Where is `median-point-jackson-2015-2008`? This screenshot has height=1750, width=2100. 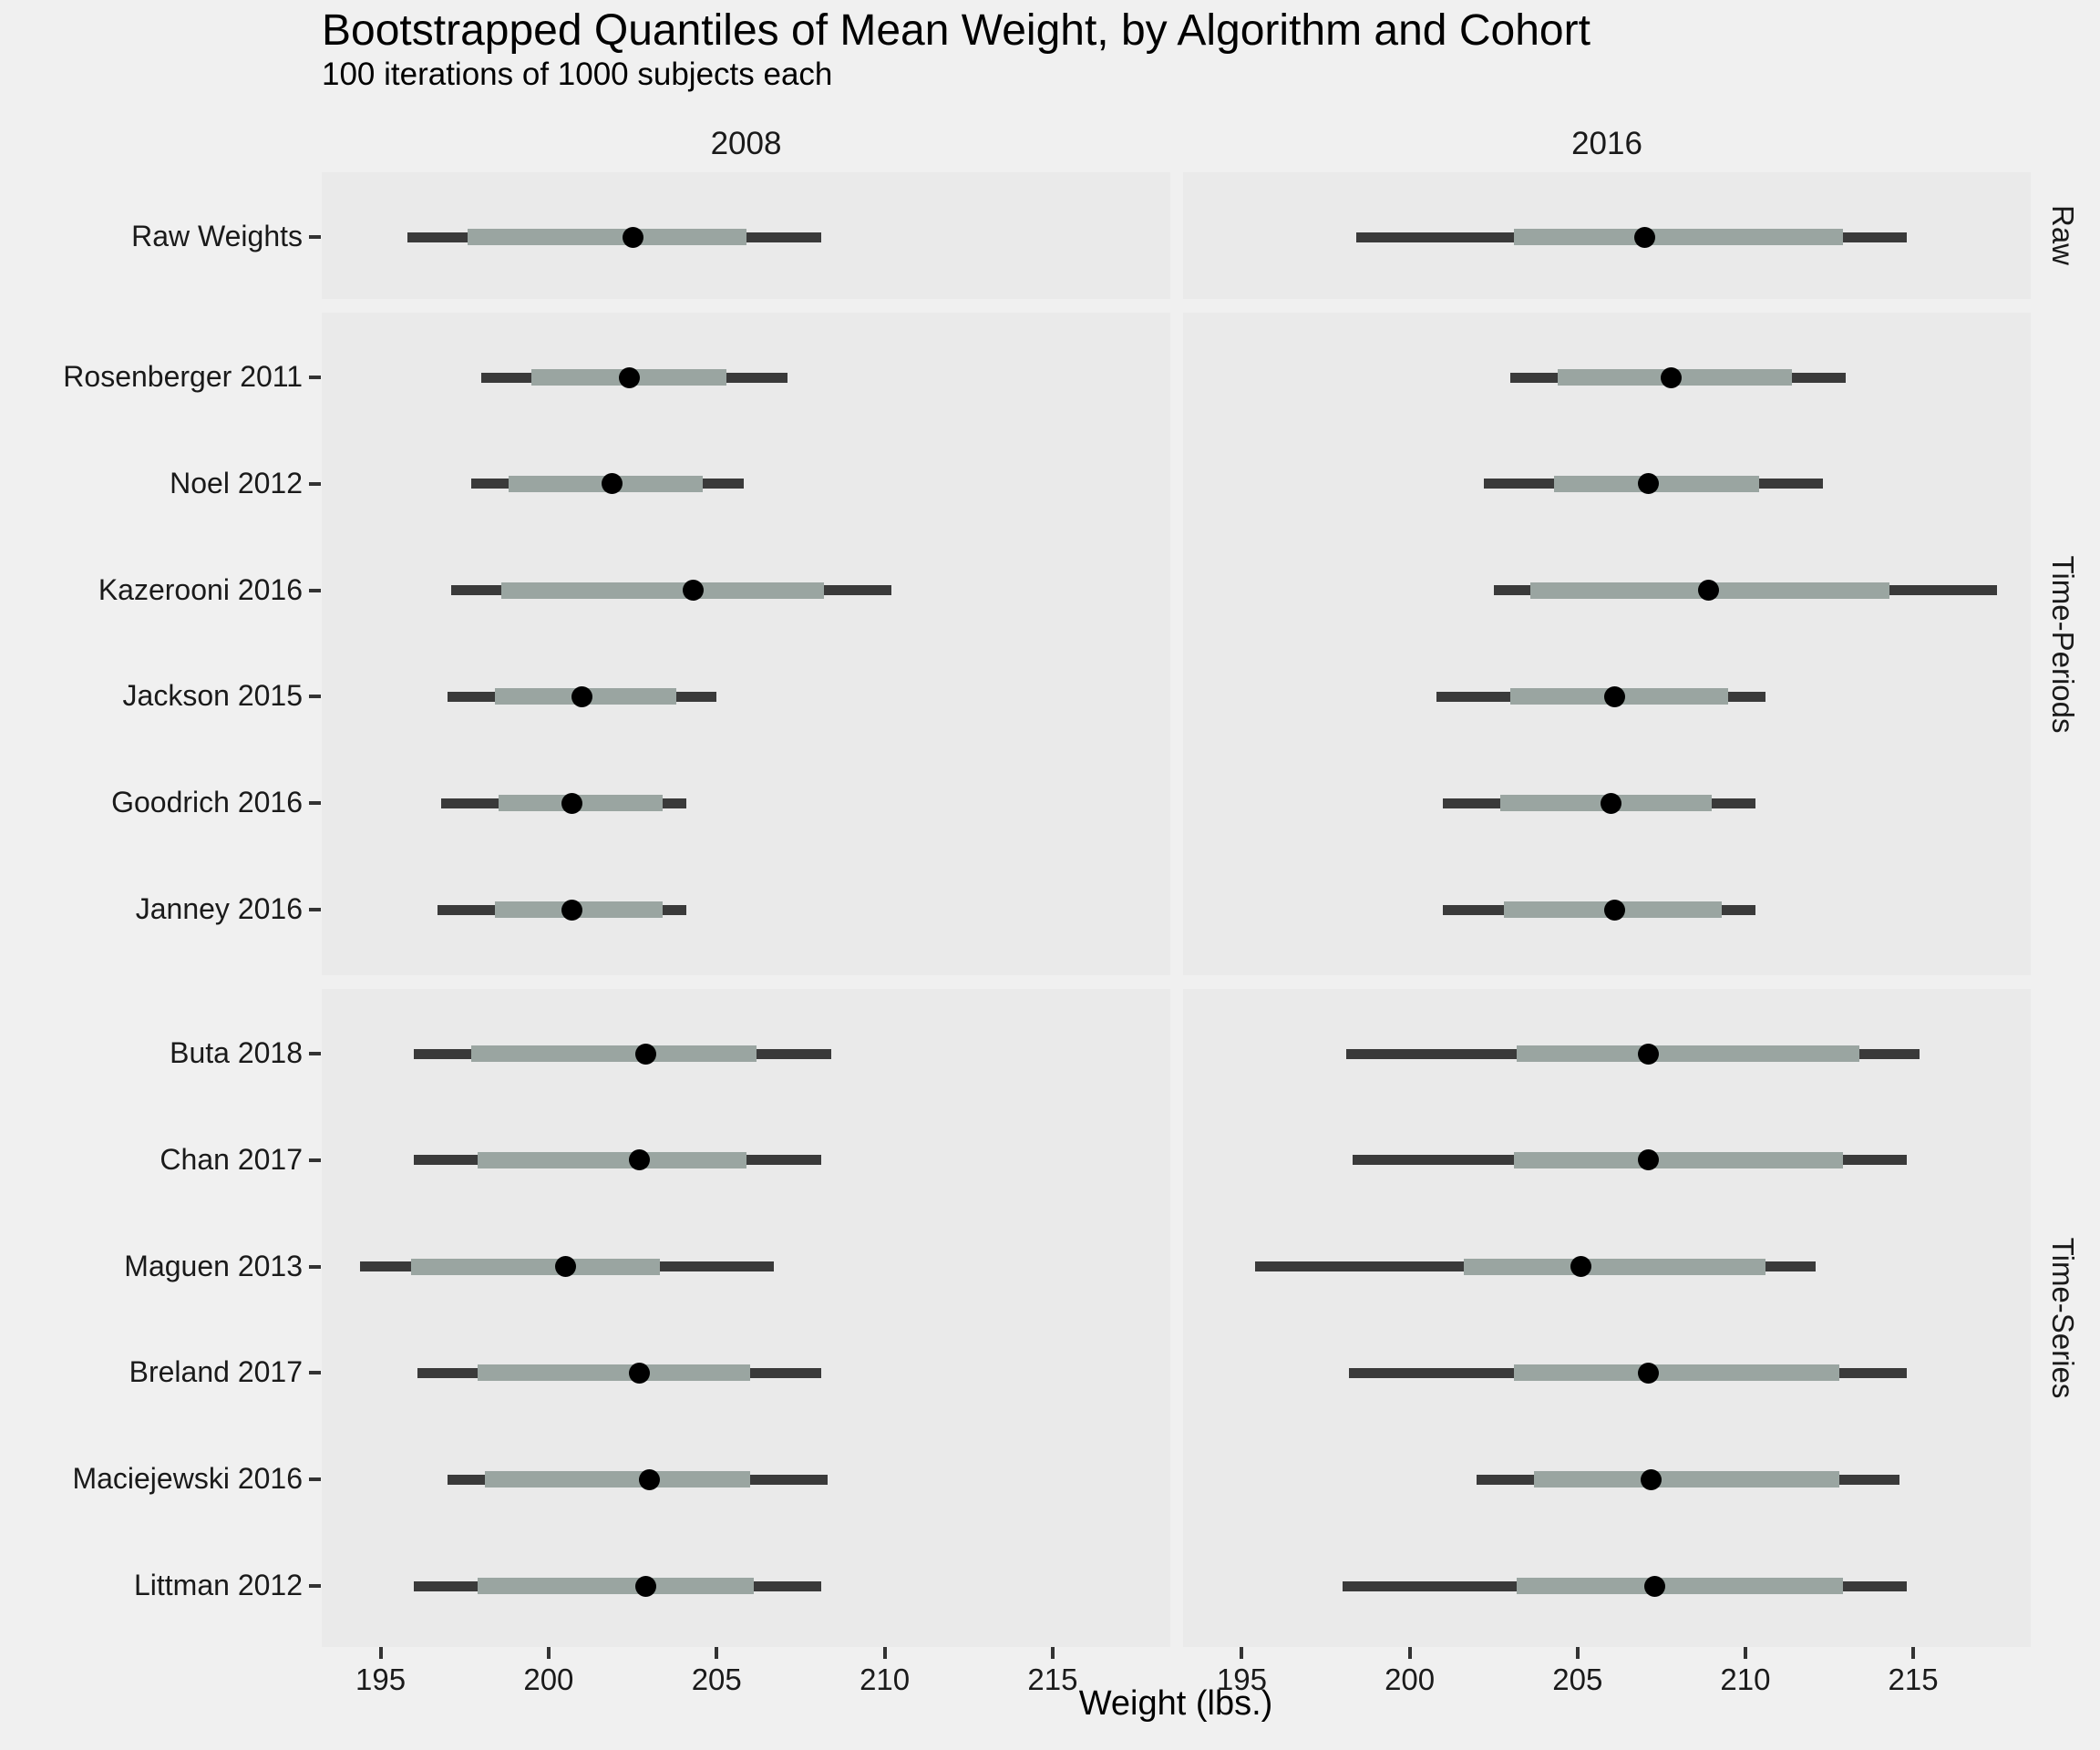 median-point-jackson-2015-2008 is located at coordinates (582, 696).